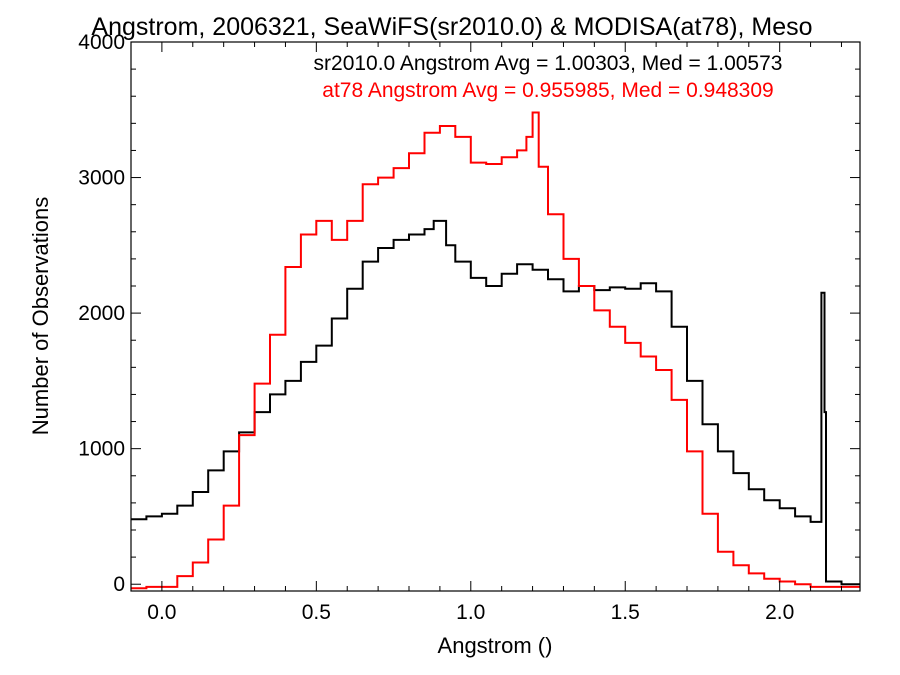 Image resolution: width=900 pixels, height=675 pixels. What do you see at coordinates (625, 612) in the screenshot?
I see `x-tick-label: 1.5` at bounding box center [625, 612].